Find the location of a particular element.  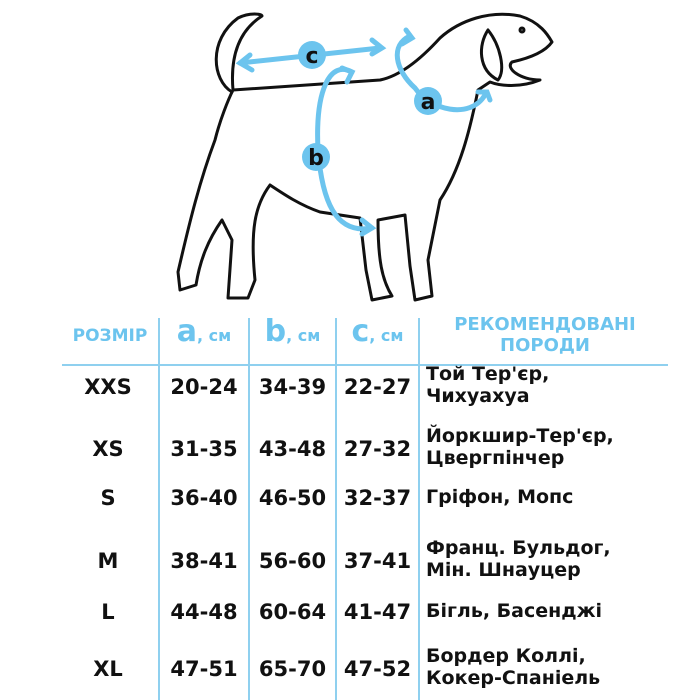

c-cell: 32-37 is located at coordinates (377, 498).